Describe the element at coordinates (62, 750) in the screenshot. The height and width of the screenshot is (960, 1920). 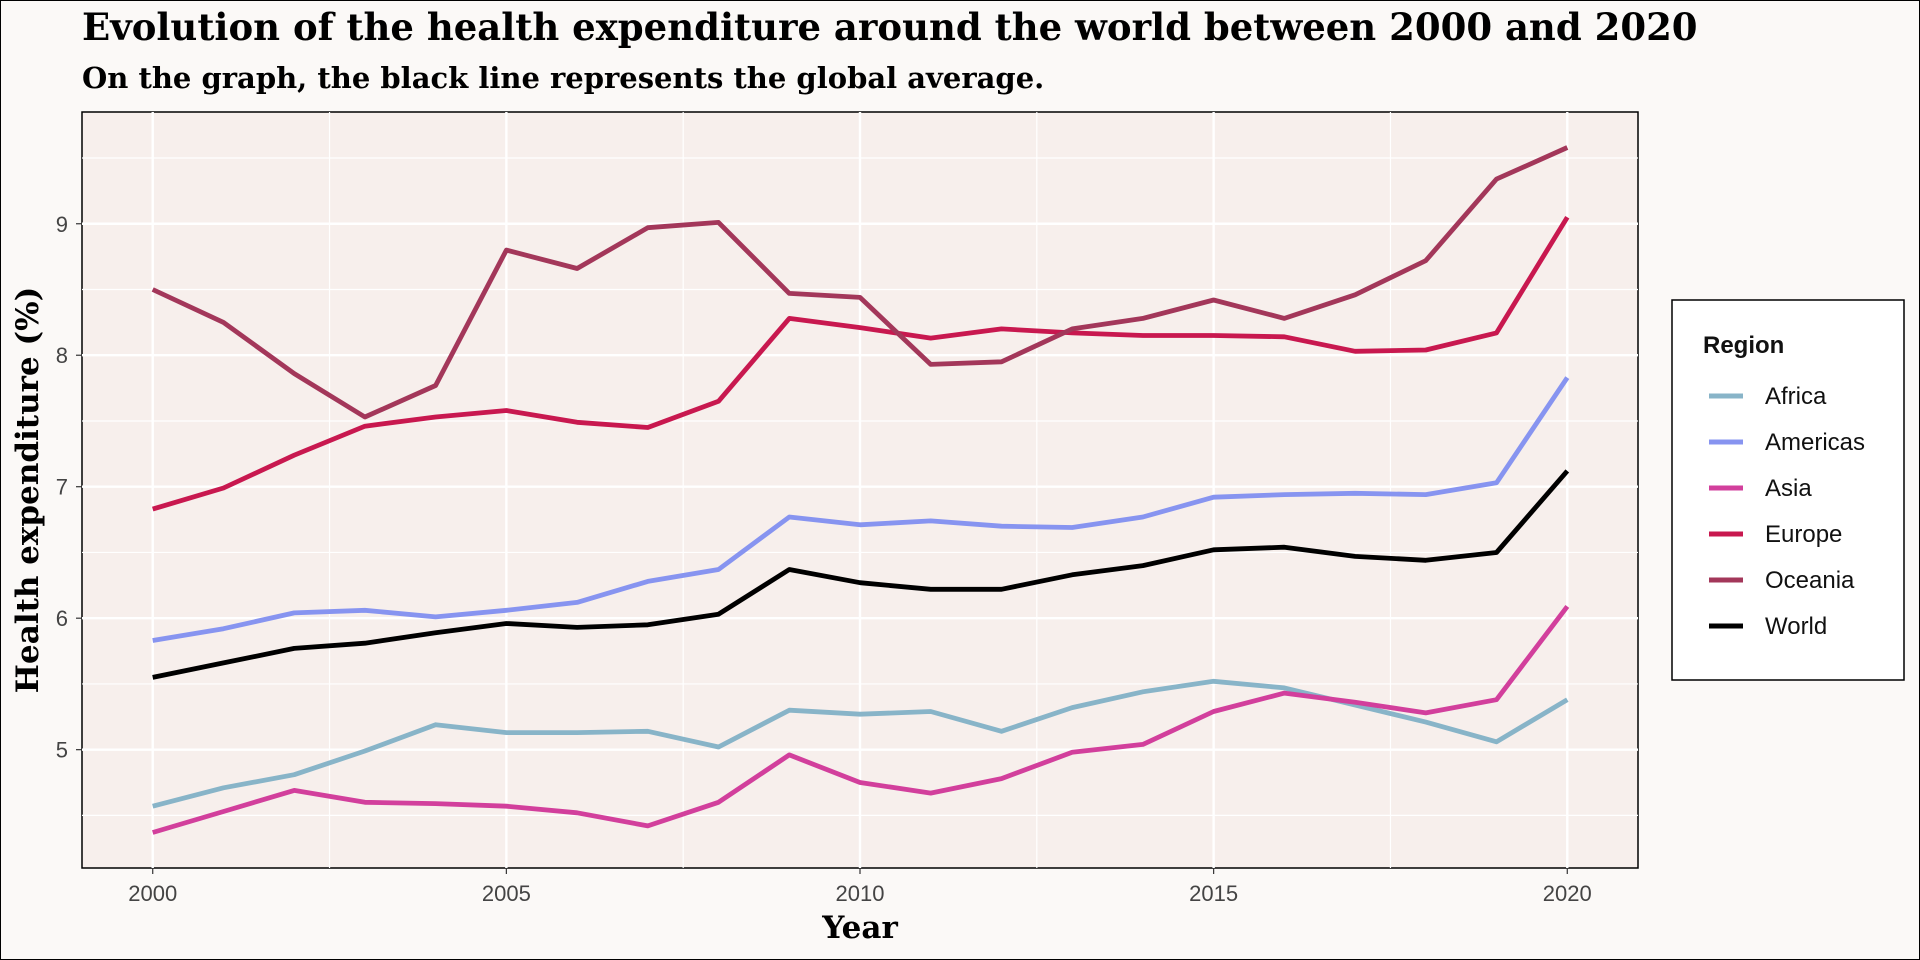
I see `y-tick-label: 5` at that location.